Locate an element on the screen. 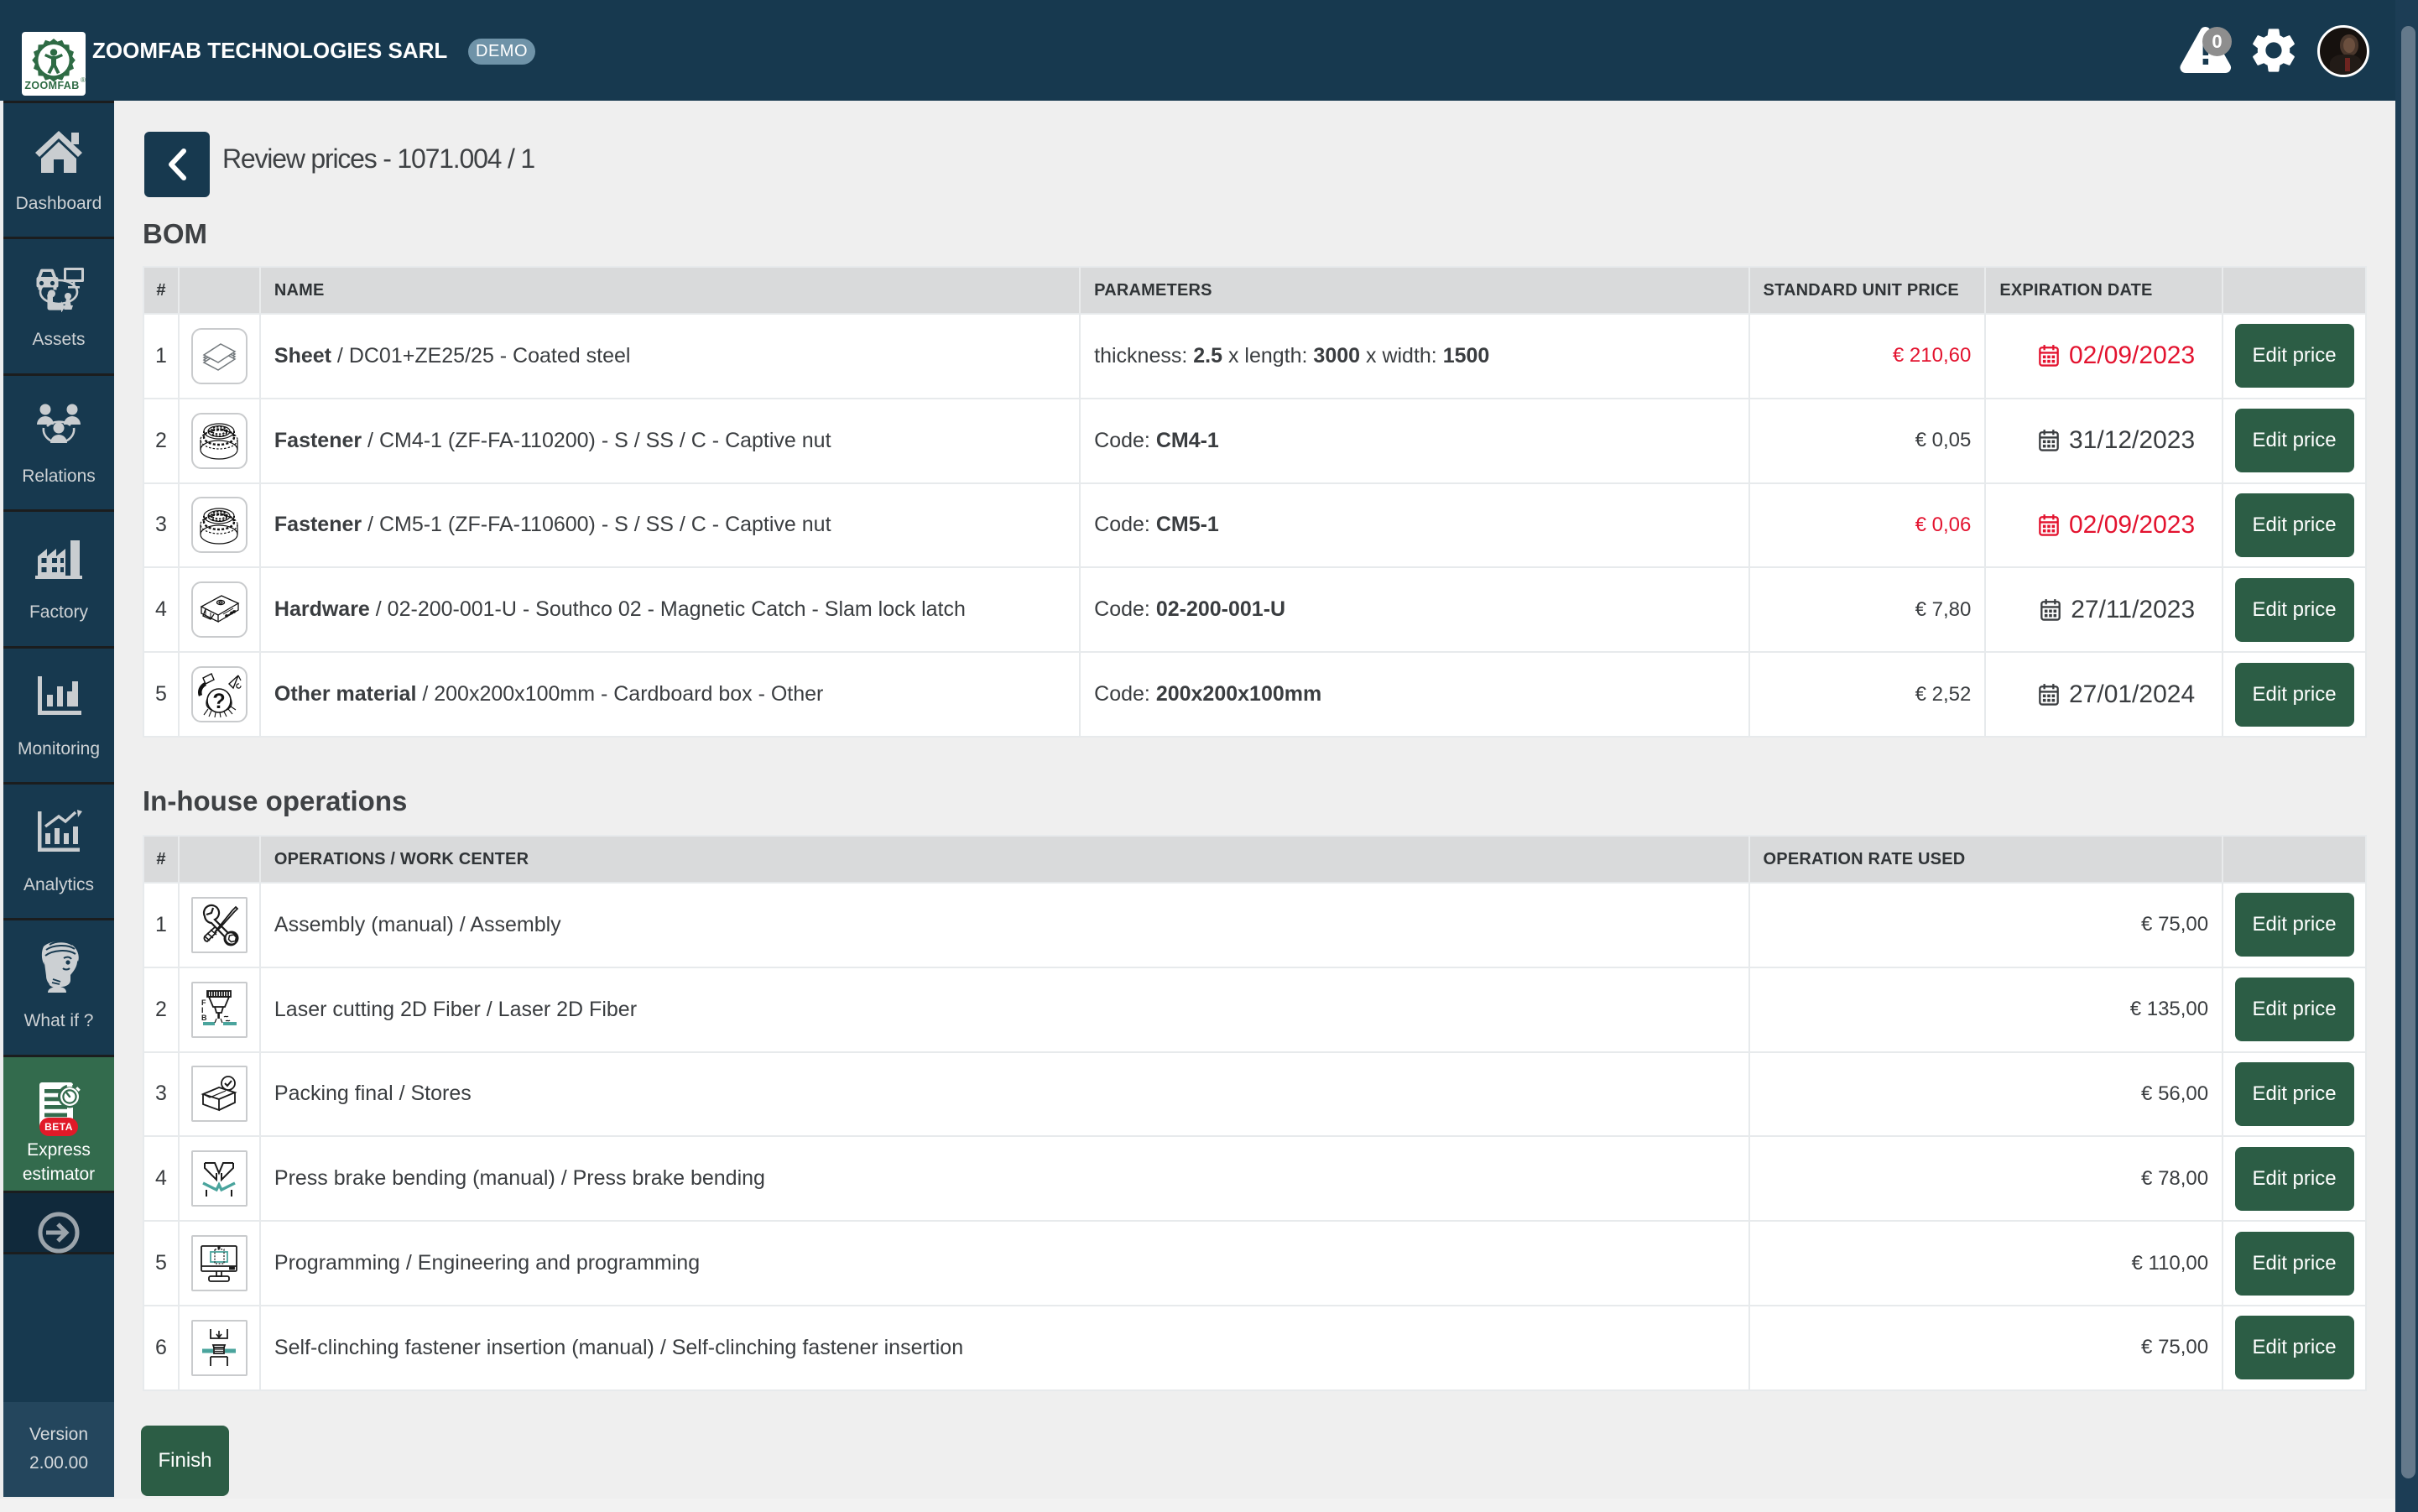 The height and width of the screenshot is (1512, 2418). svg-text: ZOOMFAB is located at coordinates (52, 86).